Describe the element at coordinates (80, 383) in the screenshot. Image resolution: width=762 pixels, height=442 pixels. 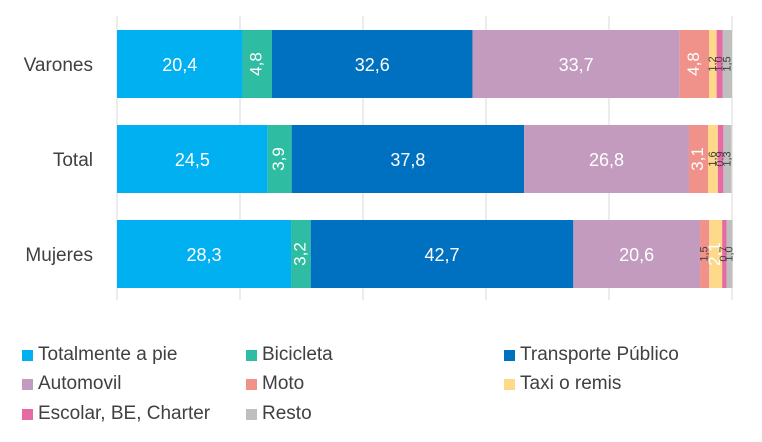
I see `legend-label: Automovil` at that location.